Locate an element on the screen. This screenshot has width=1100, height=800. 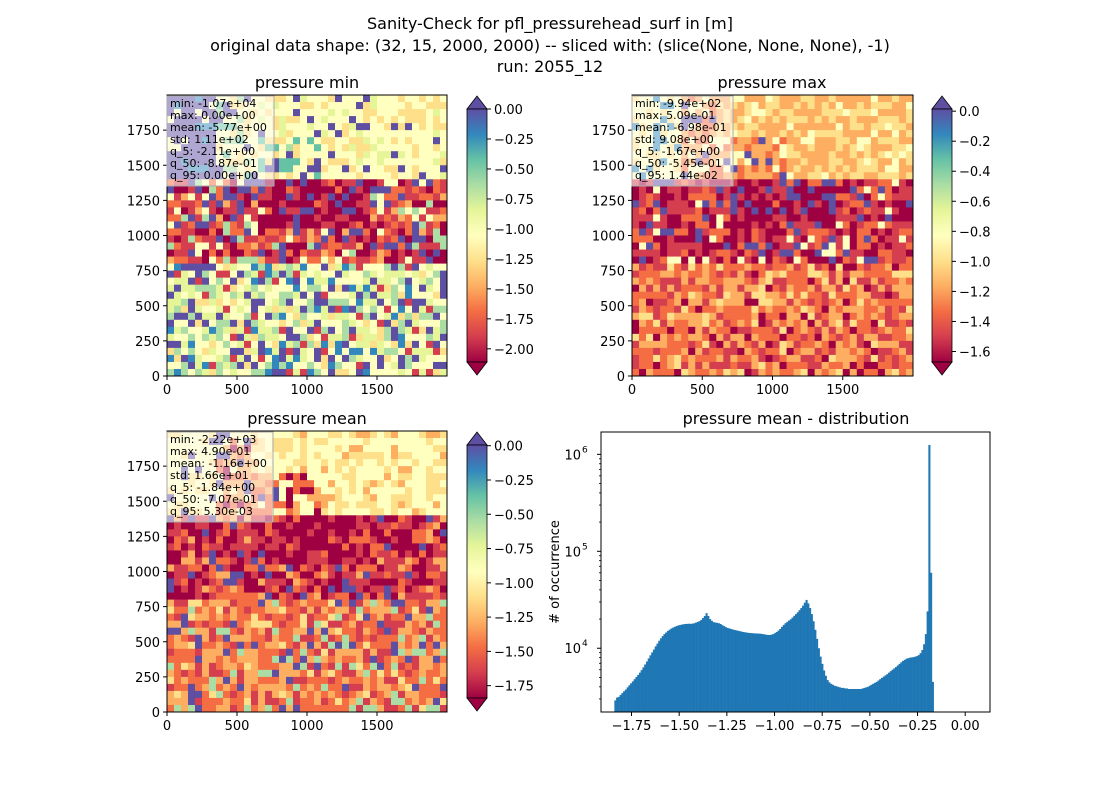
stat-line: q_50: -7.07e-01 is located at coordinates (213, 499).